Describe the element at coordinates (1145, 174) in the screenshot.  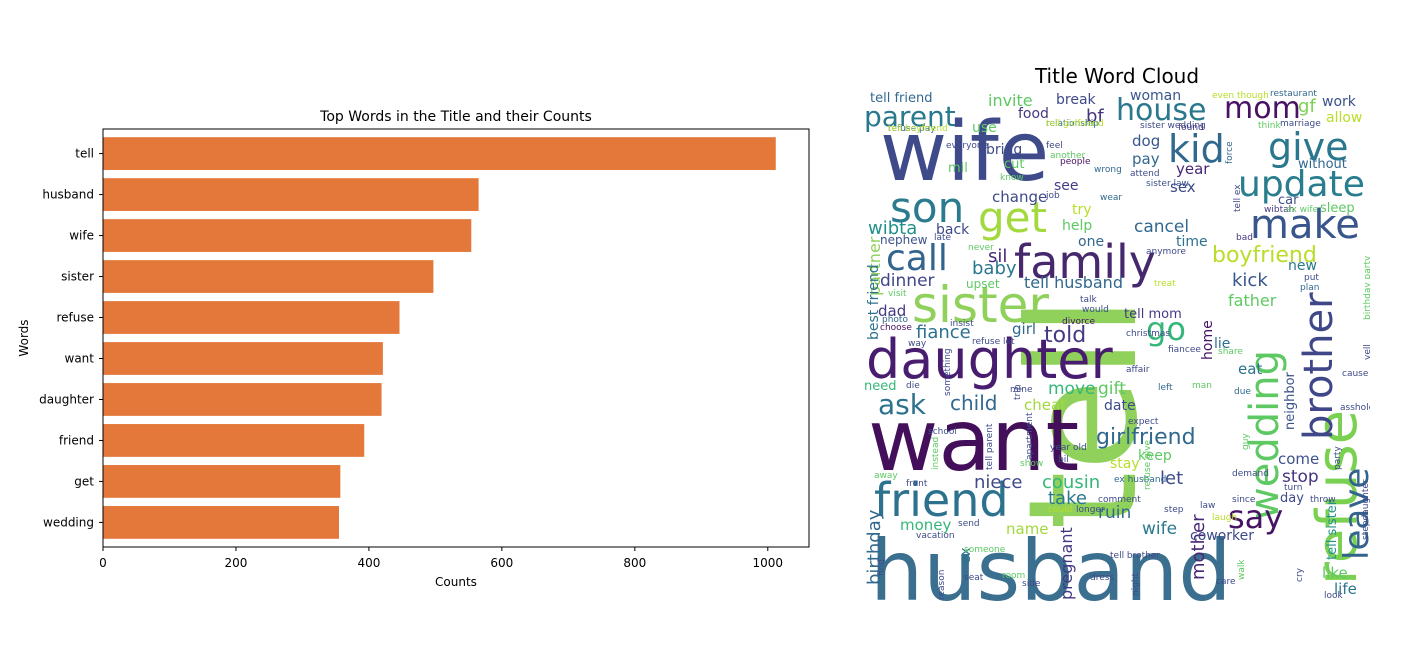
I see `cloud-word: attend` at that location.